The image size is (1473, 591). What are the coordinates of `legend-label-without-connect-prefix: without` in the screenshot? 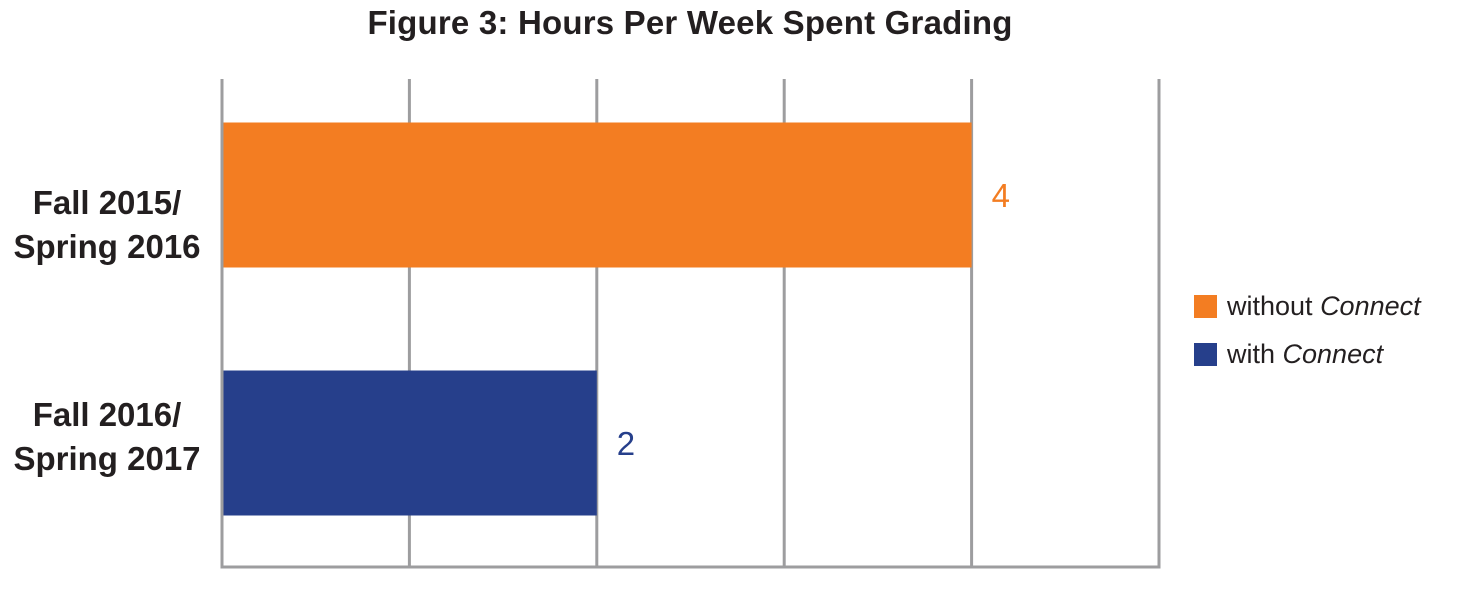 It's located at (1274, 305).